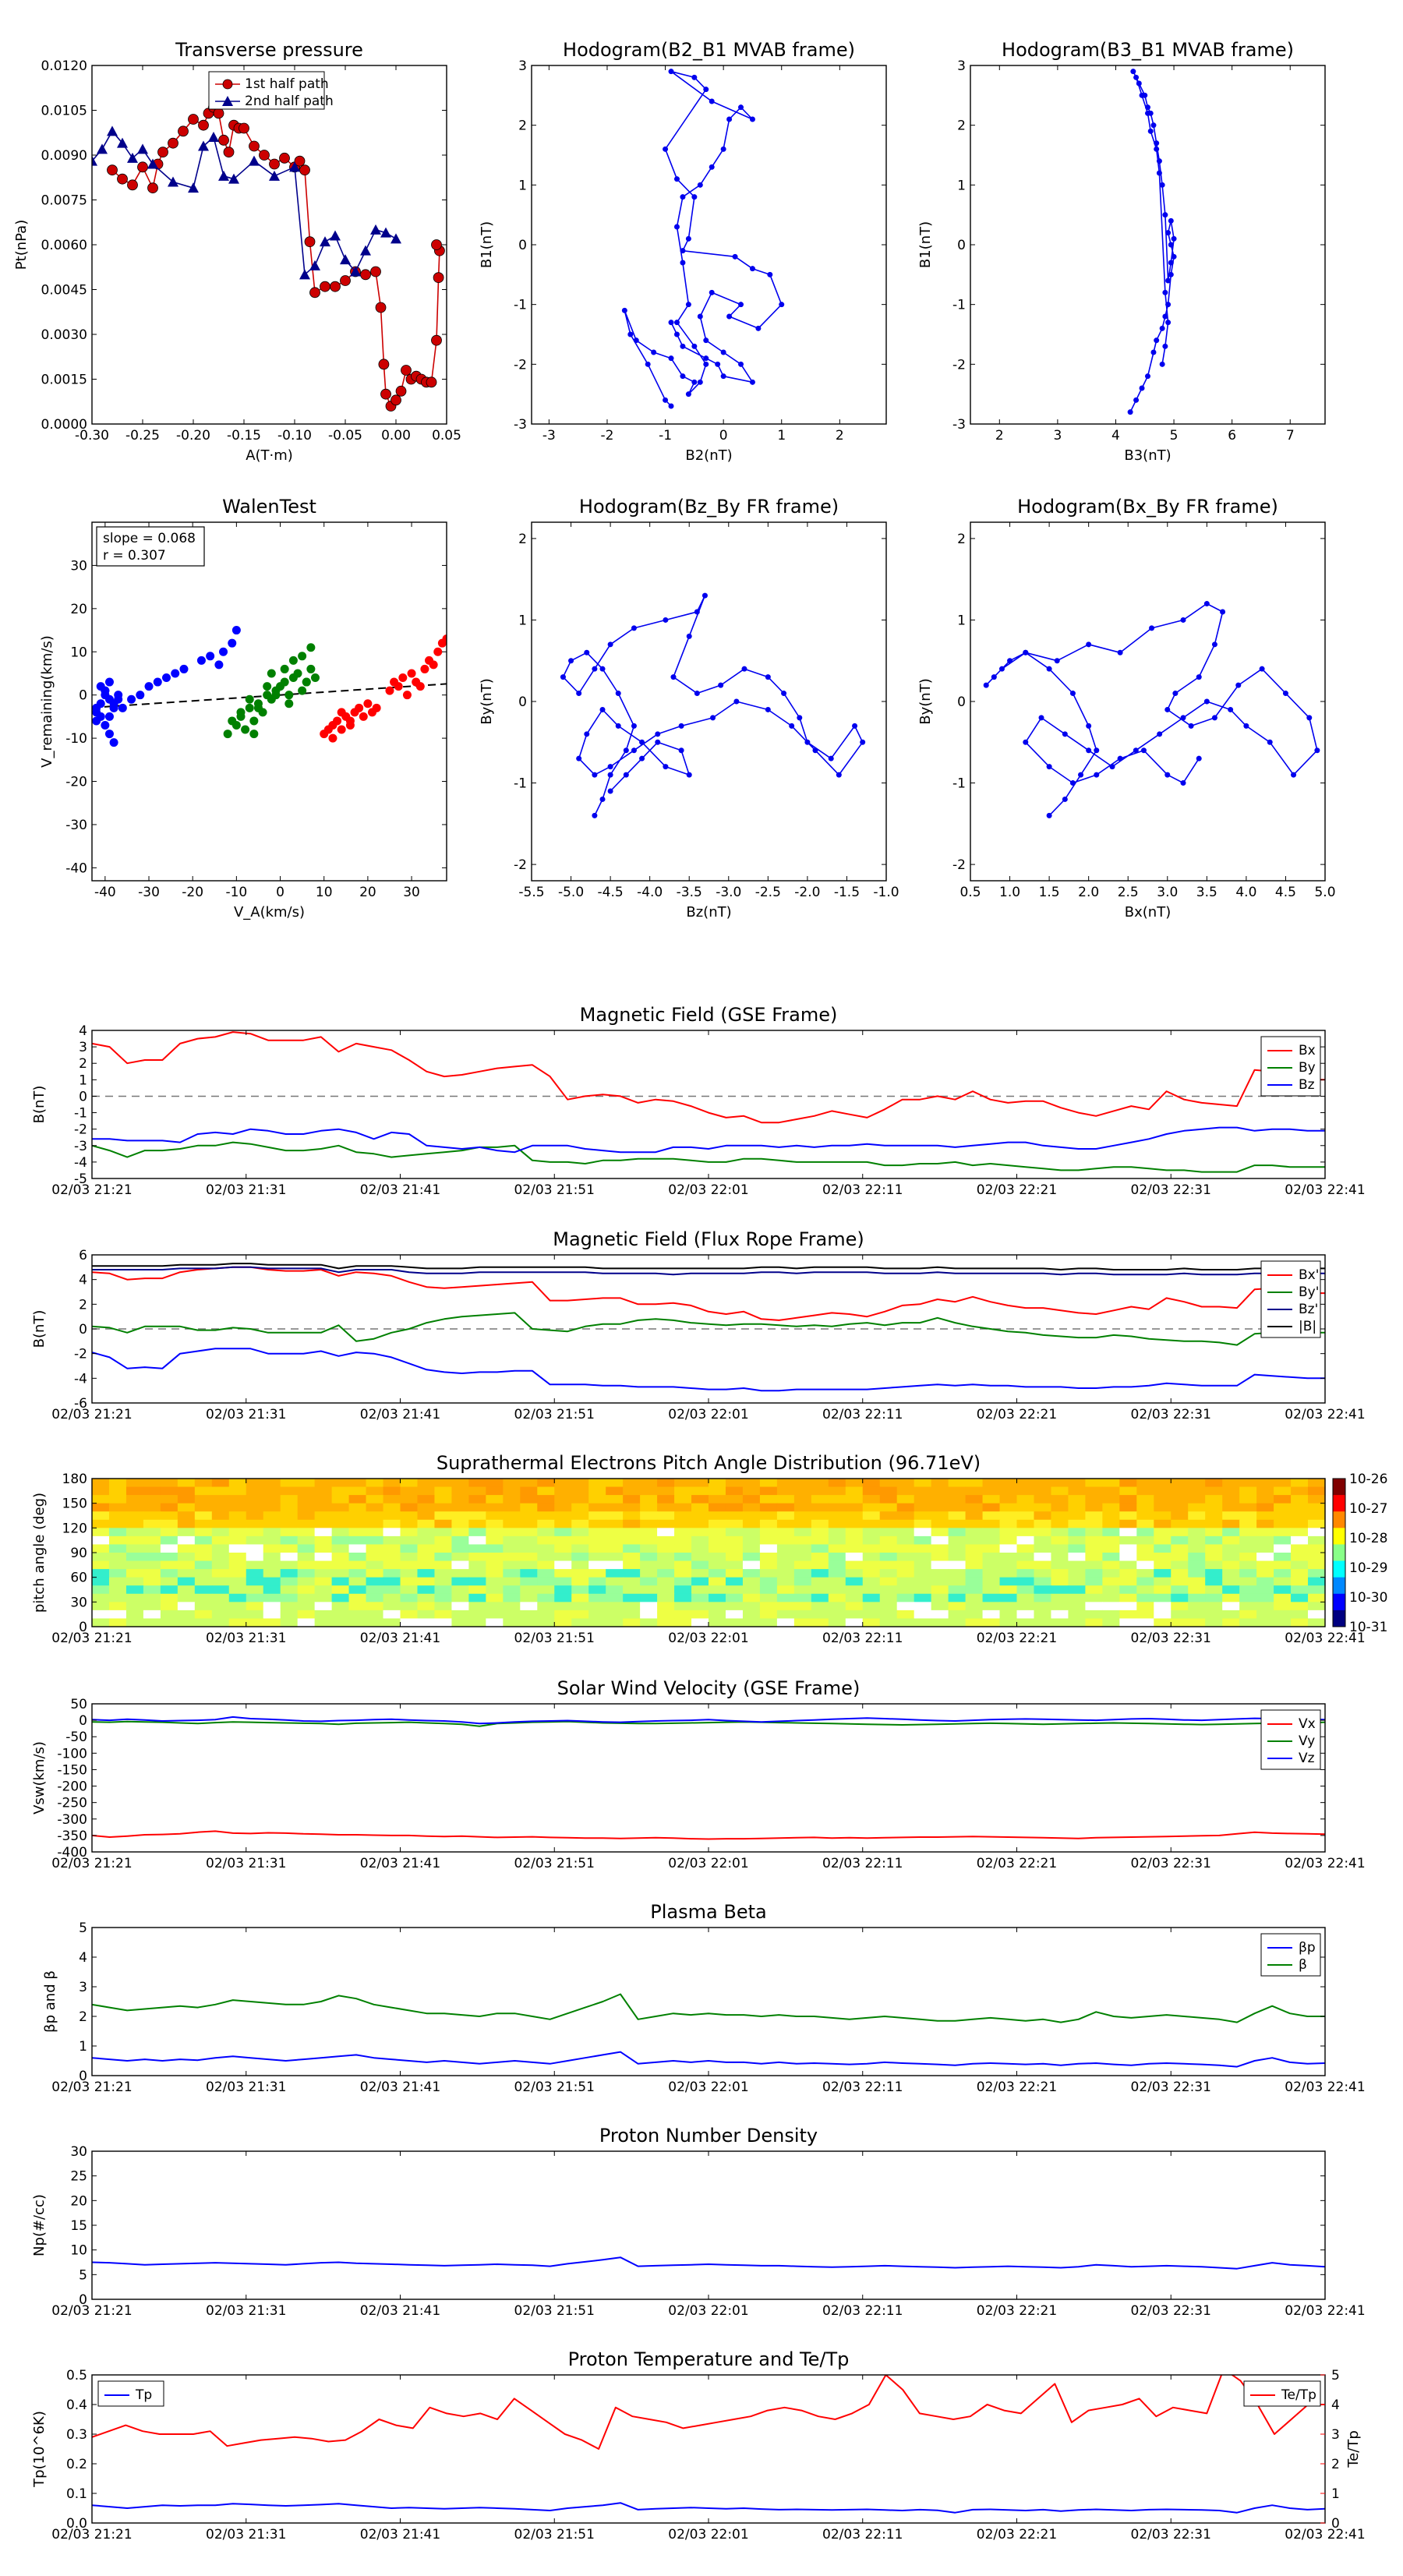  I want to click on y-tick-label: -3, so click(520, 425).